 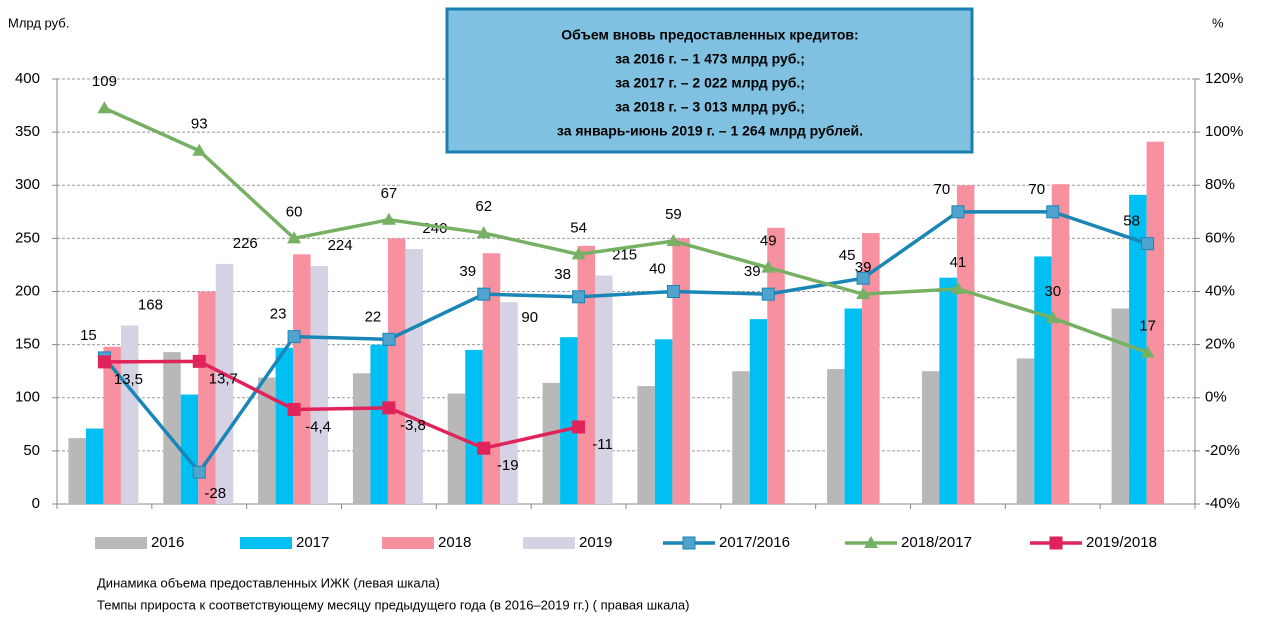 What do you see at coordinates (36, 503) in the screenshot?
I see `y-tick-label: 0` at bounding box center [36, 503].